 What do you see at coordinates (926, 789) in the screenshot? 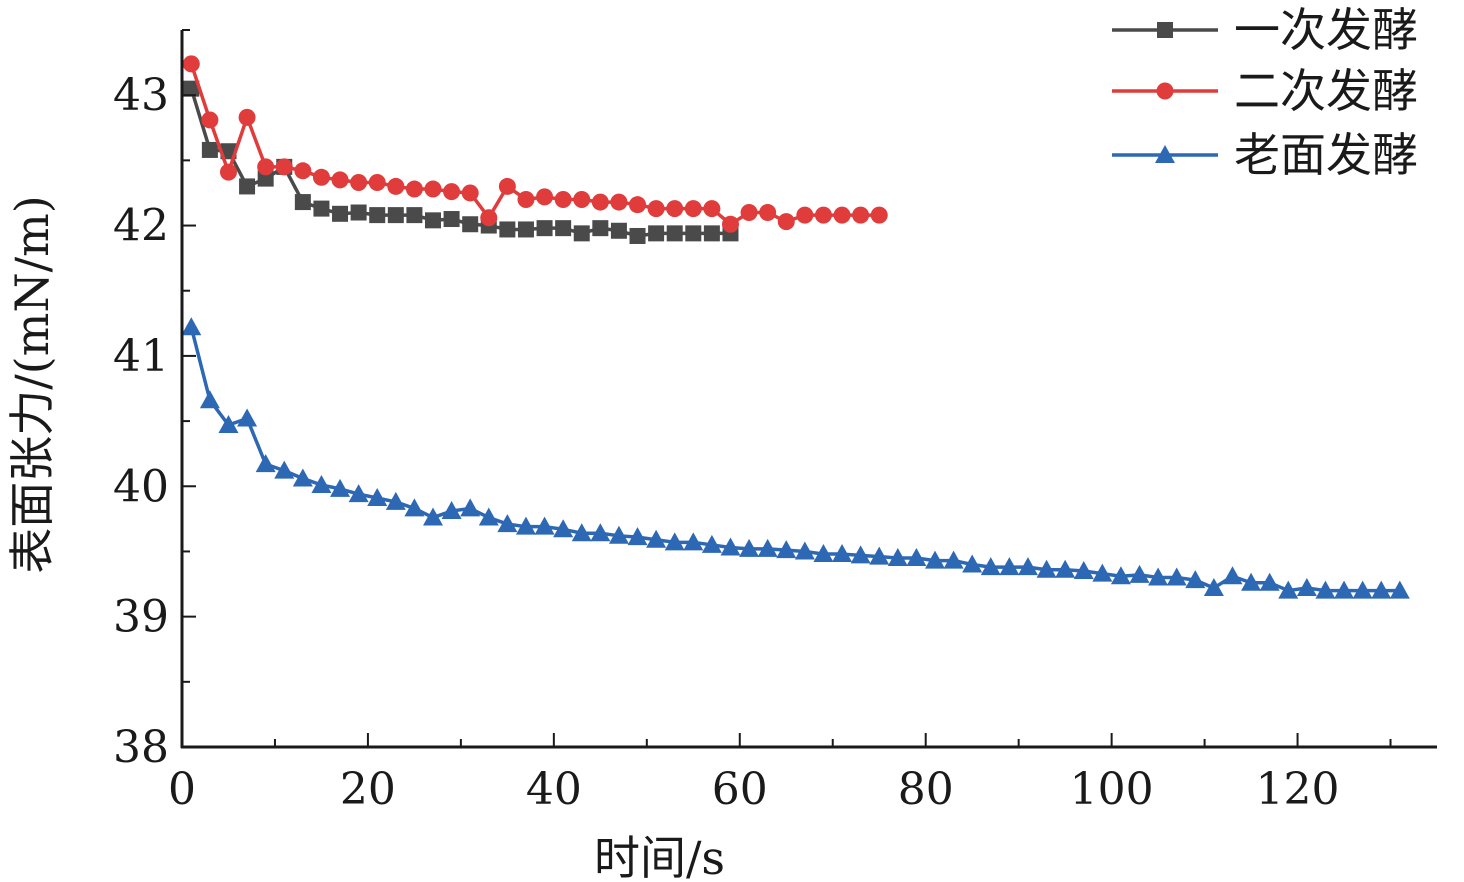
I see `x-tick-label: 80` at bounding box center [926, 789].